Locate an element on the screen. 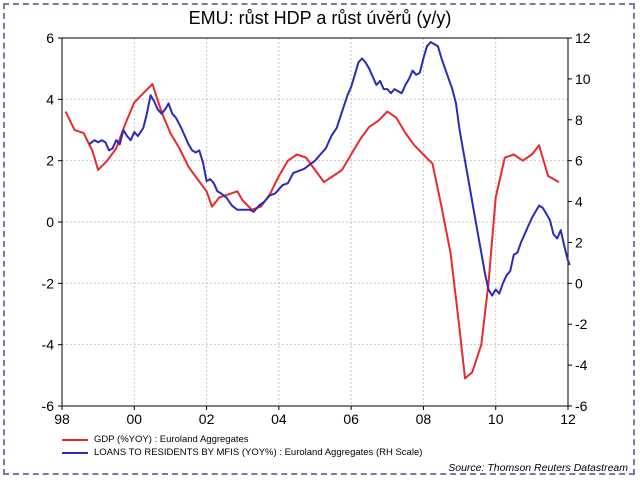 The image size is (640, 480). y-right-tick-label: 4 is located at coordinates (579, 202).